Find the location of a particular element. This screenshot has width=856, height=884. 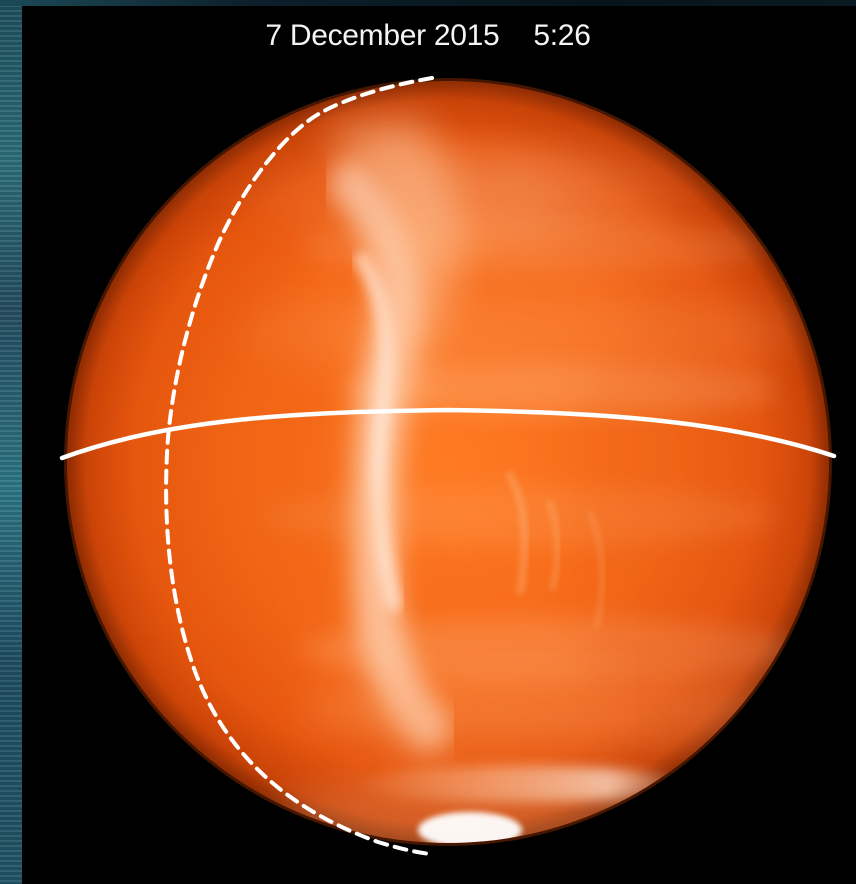

left-edge-strip is located at coordinates (11, 442).